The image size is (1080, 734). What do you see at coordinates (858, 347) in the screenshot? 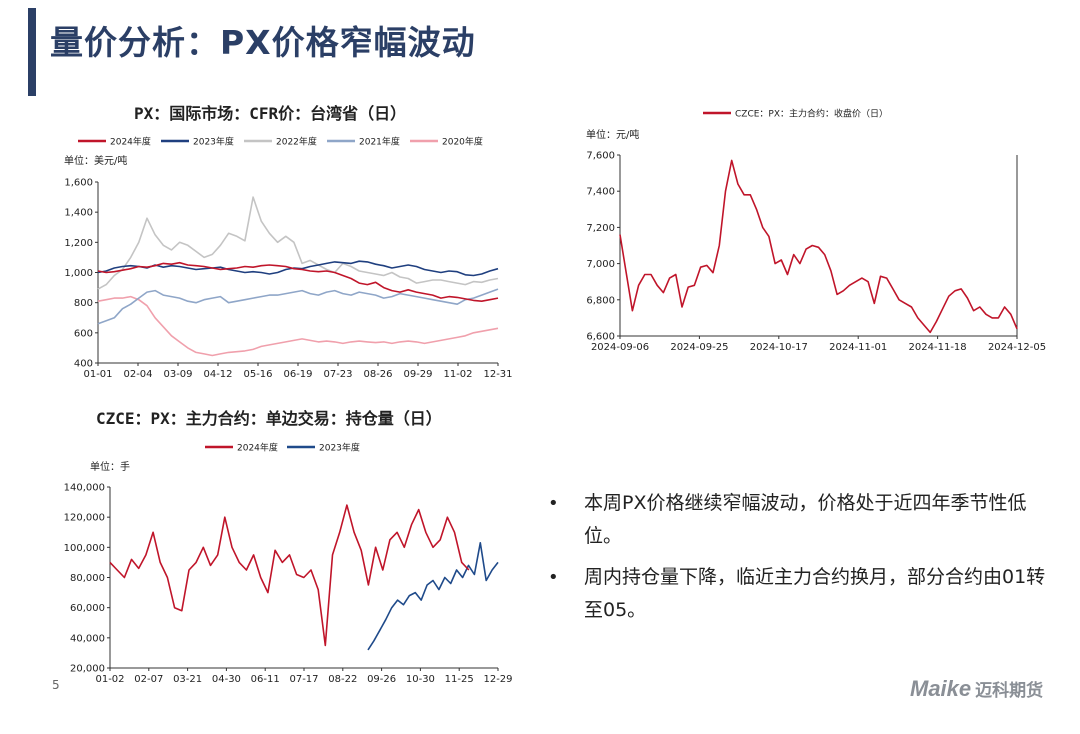
I see `x-tick-label: 2024-11-01` at bounding box center [858, 347].